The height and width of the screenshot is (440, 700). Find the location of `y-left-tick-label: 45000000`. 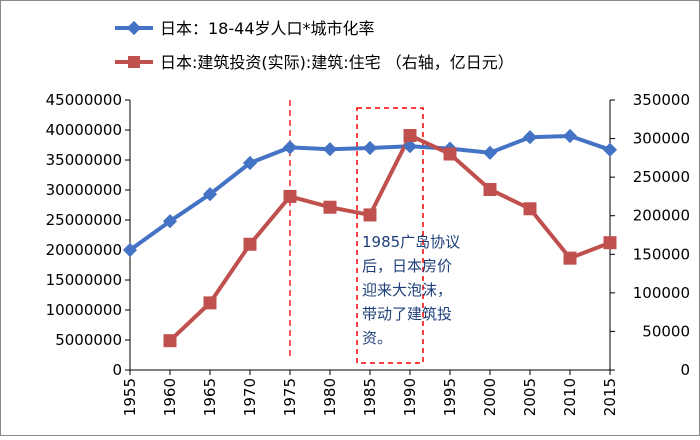

y-left-tick-label: 45000000 is located at coordinates (84, 100).